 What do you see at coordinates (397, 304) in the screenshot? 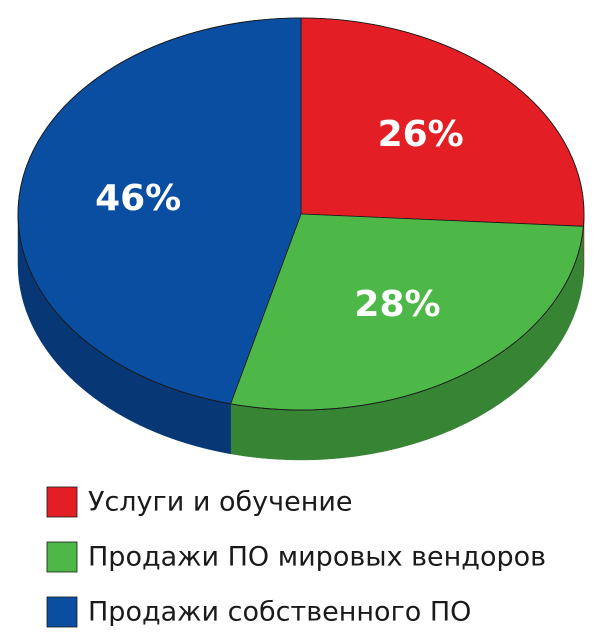
I see `value-label: 28%` at bounding box center [397, 304].